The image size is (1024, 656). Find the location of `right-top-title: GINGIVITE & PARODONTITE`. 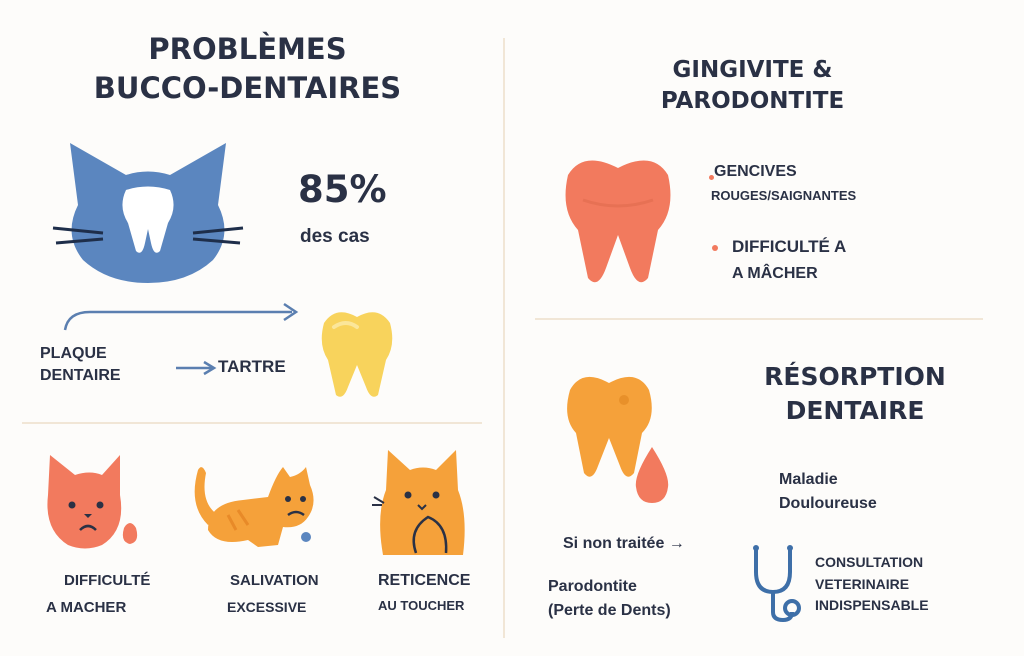

right-top-title: GINGIVITE & PARODONTITE is located at coordinates (752, 86).